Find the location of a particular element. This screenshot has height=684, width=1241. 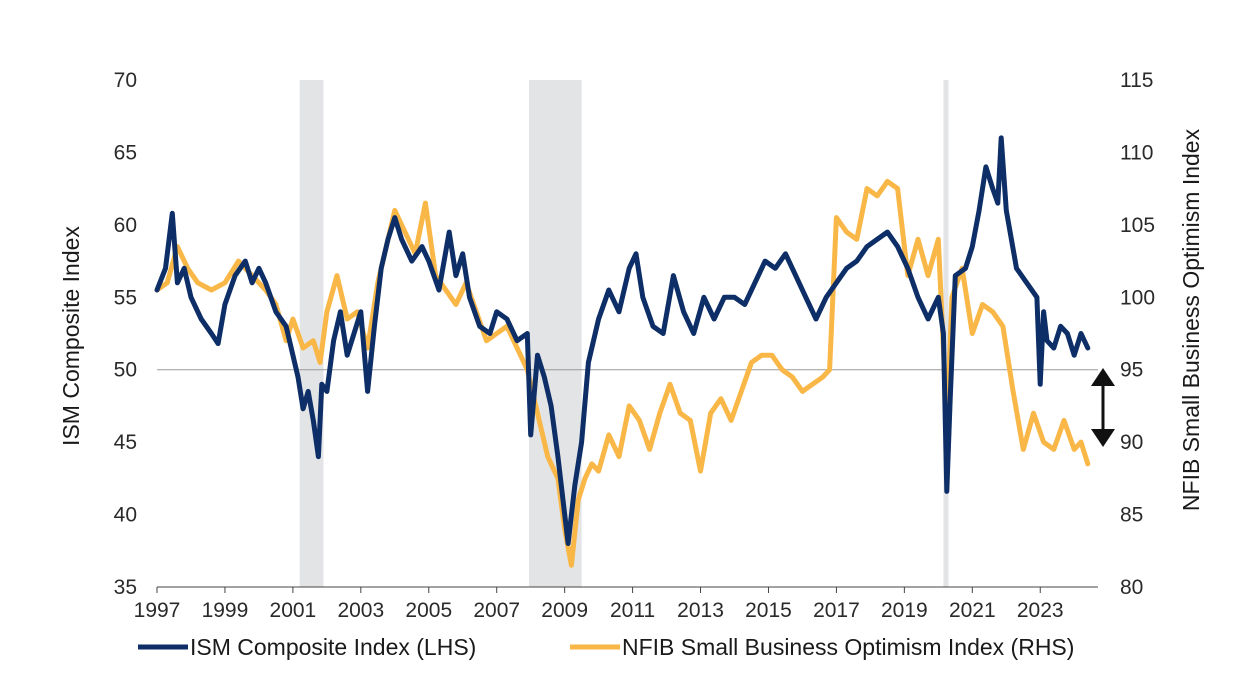

left-axis-ticks: 35 40 45 50 55 60 65 70 is located at coordinates (125, 334).